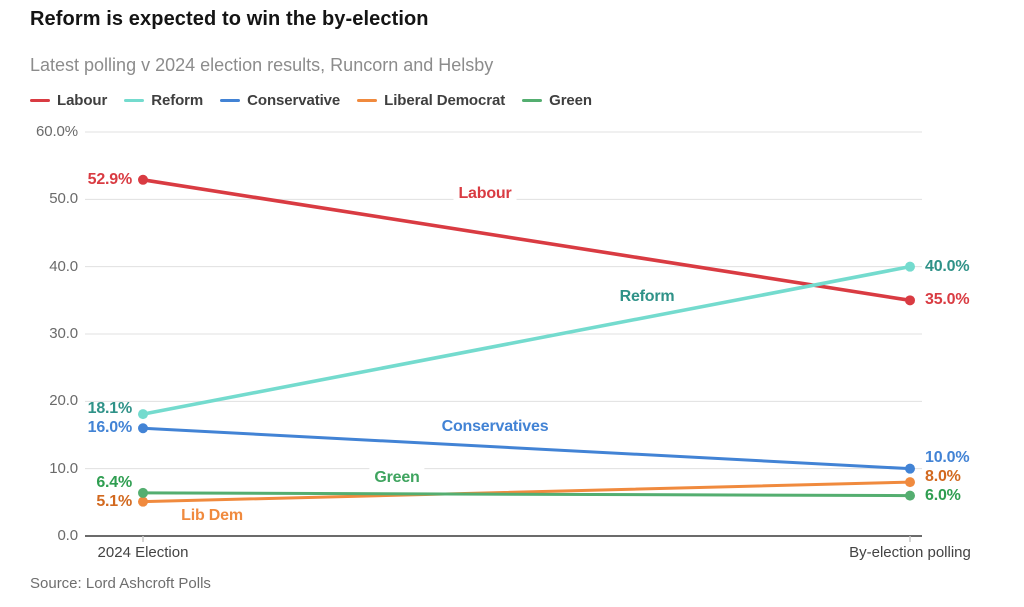 The height and width of the screenshot is (607, 1024). I want to click on y-tick-label: 50.0, so click(63, 199).